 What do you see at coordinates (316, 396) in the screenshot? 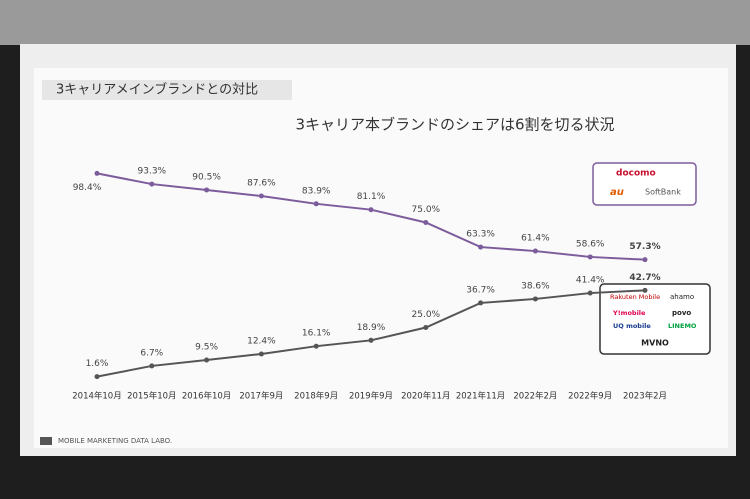
I see `x-tick-label: 2018年9月` at bounding box center [316, 396].